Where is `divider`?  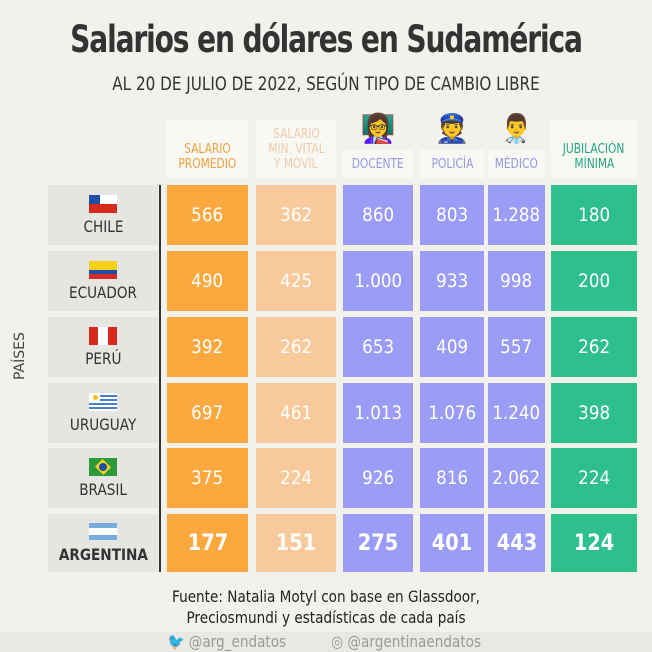 divider is located at coordinates (160, 378).